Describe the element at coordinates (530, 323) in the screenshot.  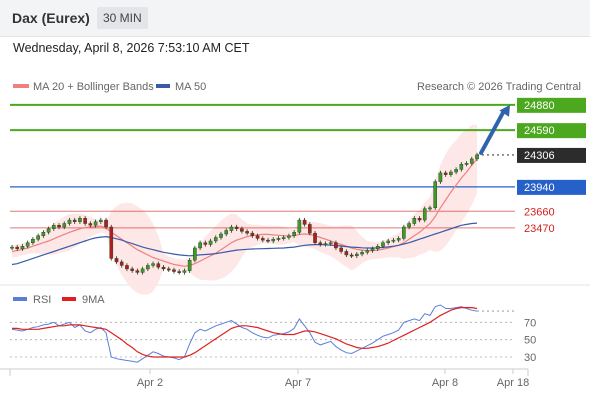
I see `rsi-level-label-70: 70` at that location.